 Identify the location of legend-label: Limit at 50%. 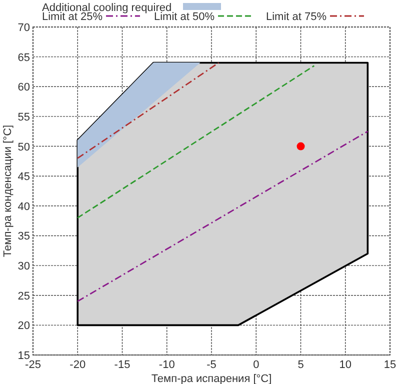
(184, 17).